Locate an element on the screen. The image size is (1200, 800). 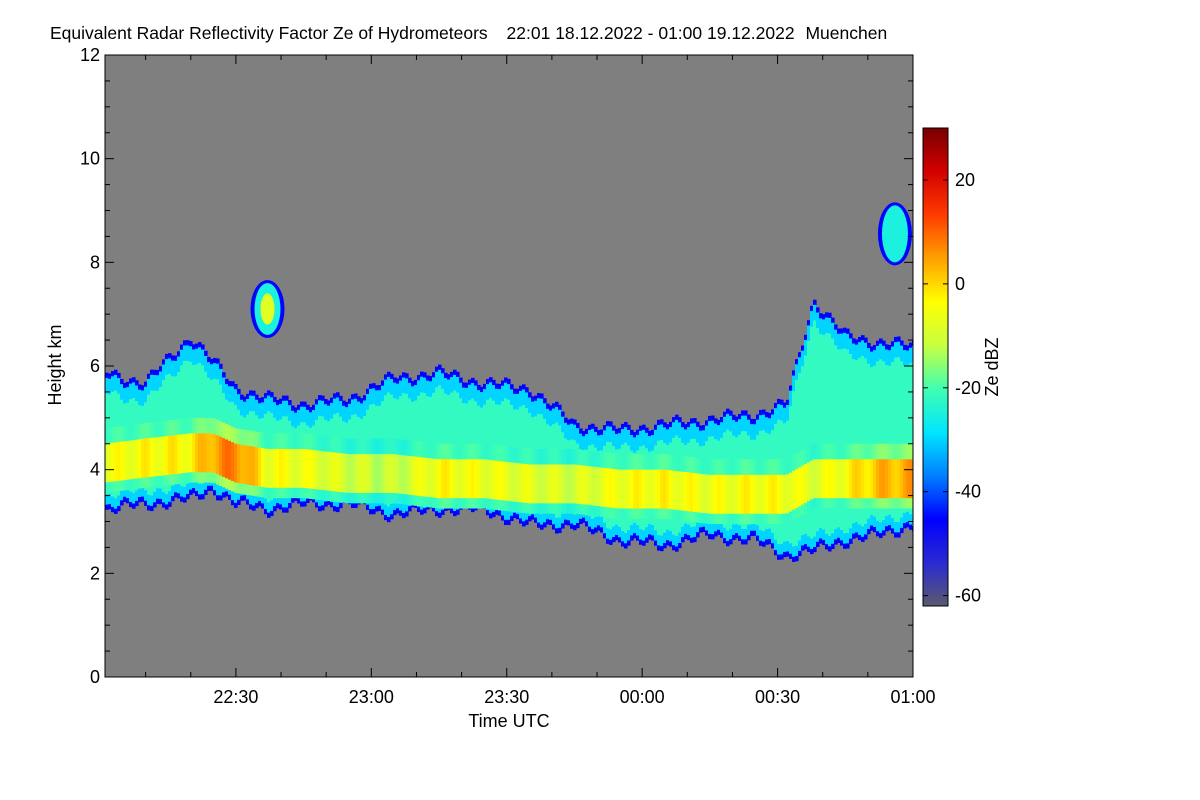
x-tick-label: 00:30 is located at coordinates (777, 697).